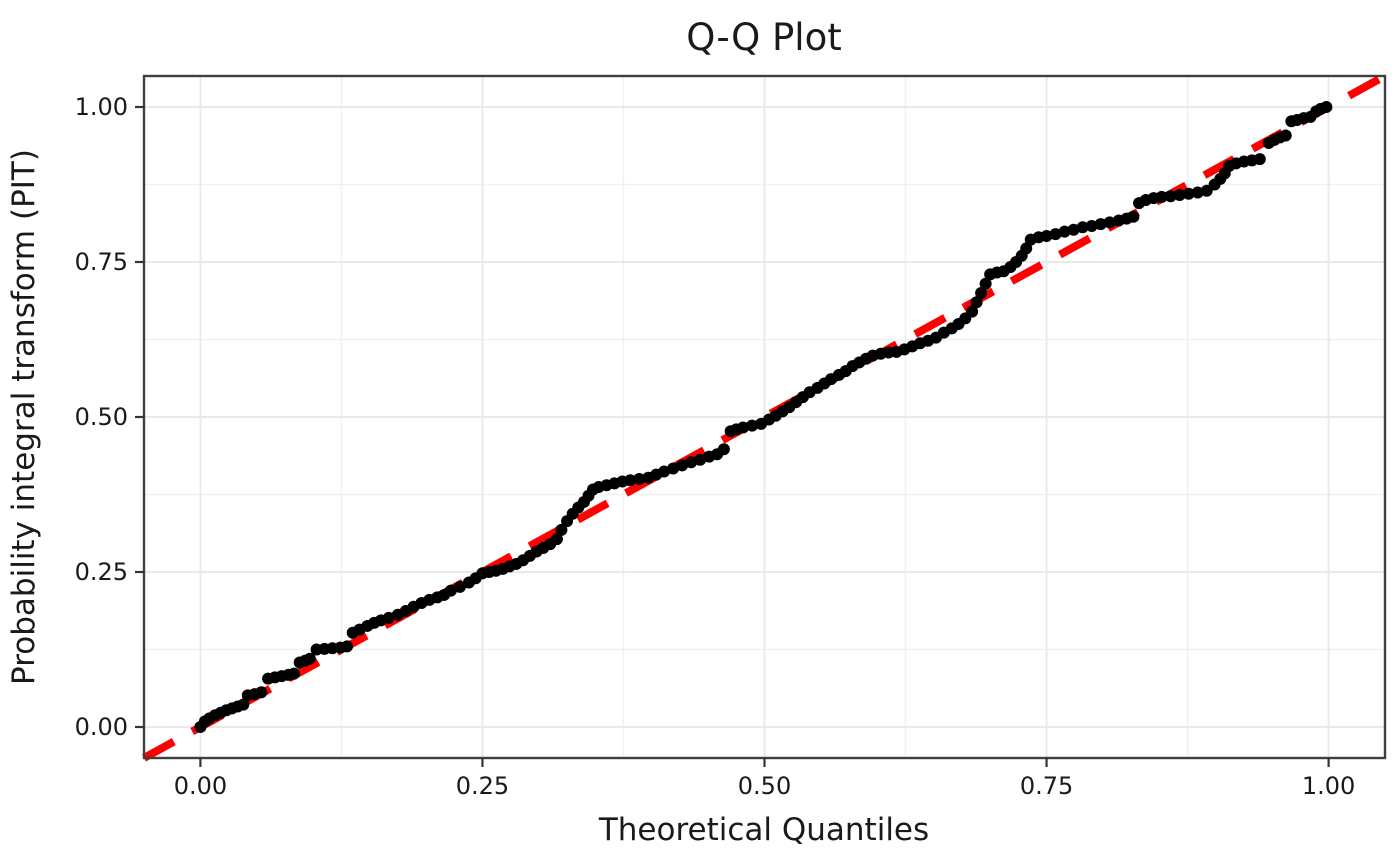 The image size is (1400, 866). I want to click on x-tick-label: 0.00, so click(200, 786).